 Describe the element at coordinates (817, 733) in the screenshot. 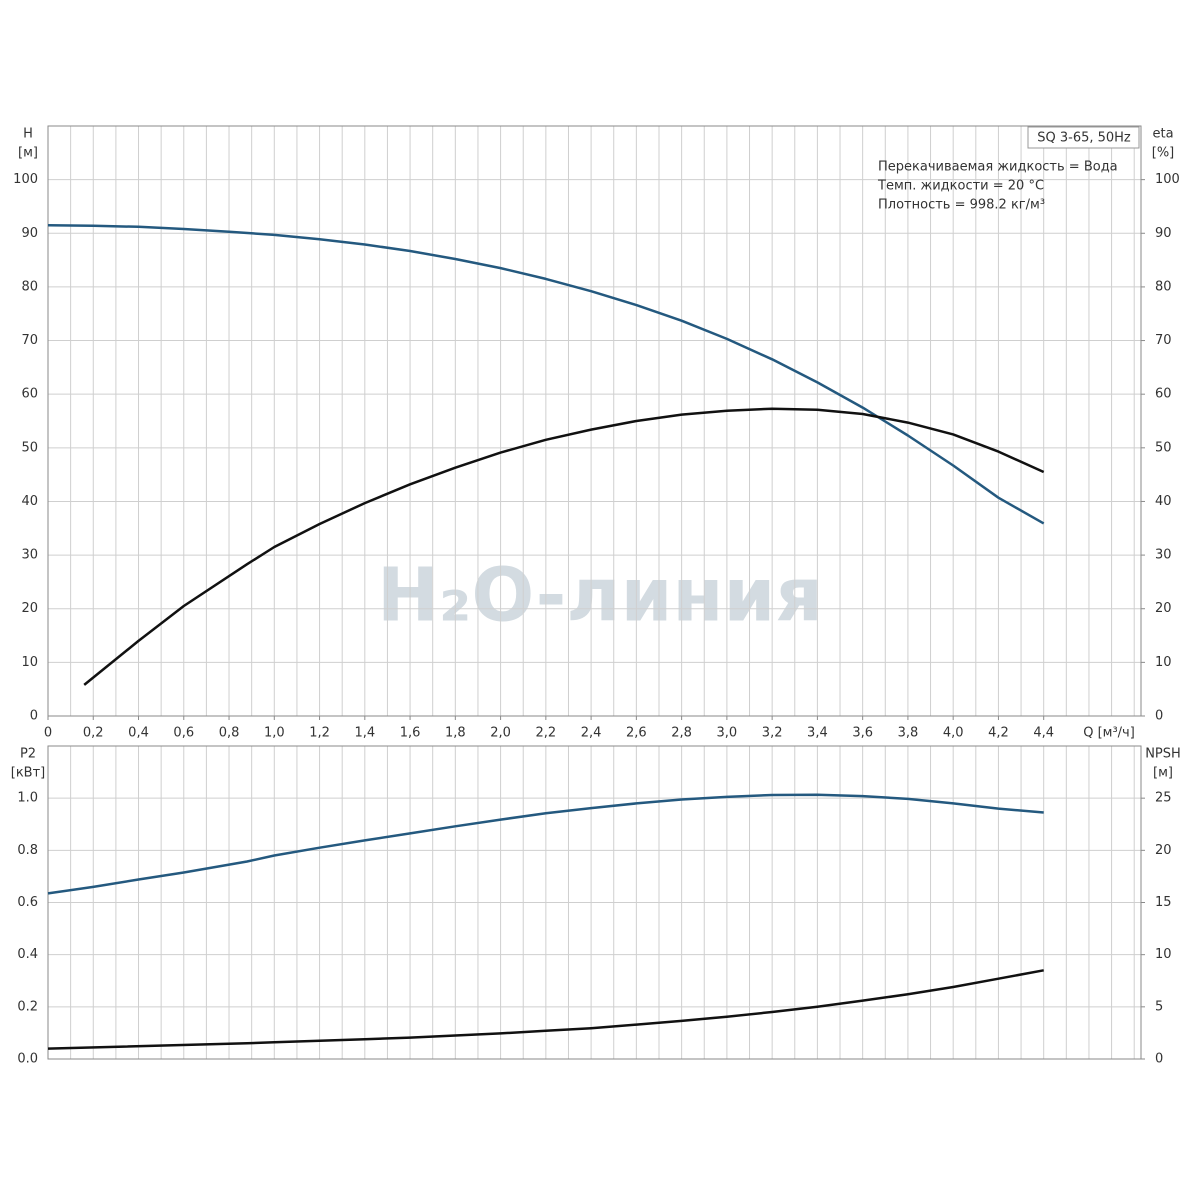

I see `x-tick-label: 3,4` at that location.